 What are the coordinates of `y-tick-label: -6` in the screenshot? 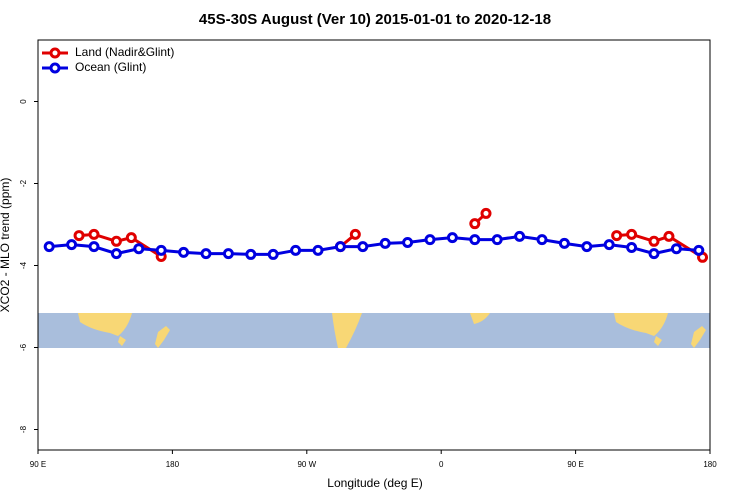 It's located at (23, 347).